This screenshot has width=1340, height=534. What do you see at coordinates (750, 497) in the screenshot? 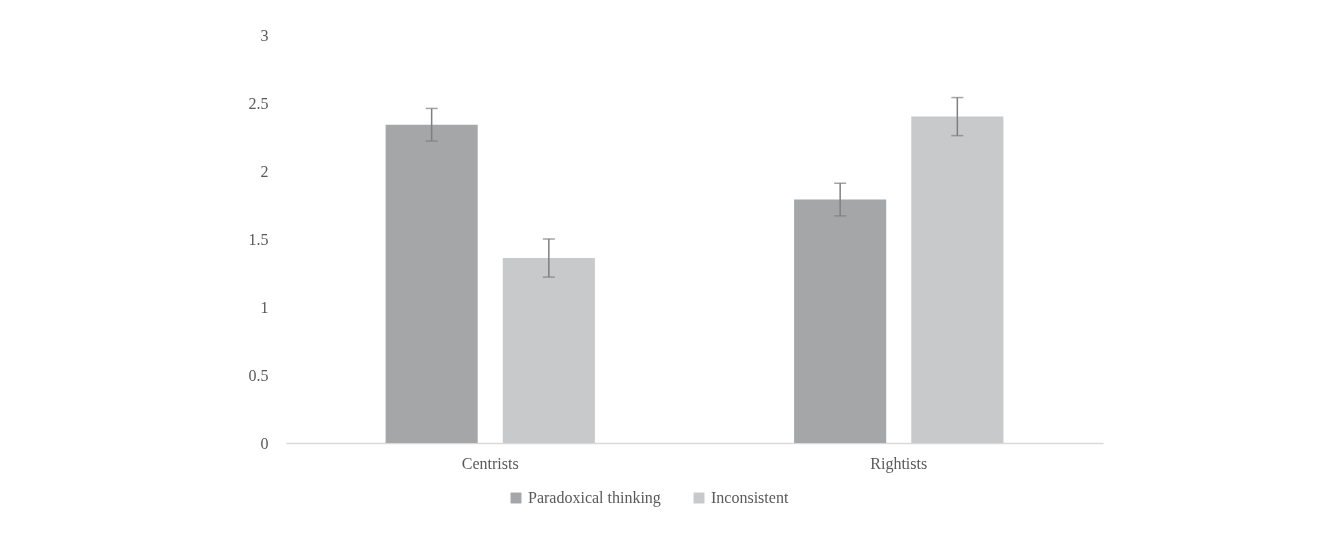
I see `legend-label: Inconsistent` at bounding box center [750, 497].